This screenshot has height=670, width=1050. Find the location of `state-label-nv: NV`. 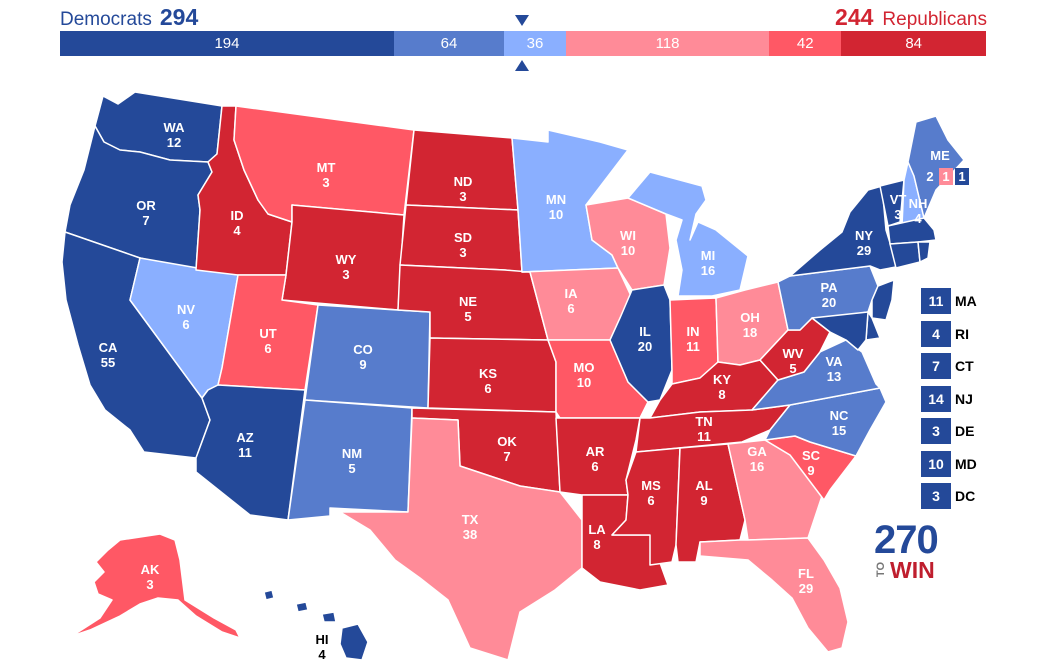

state-label-nv: NV is located at coordinates (186, 309).